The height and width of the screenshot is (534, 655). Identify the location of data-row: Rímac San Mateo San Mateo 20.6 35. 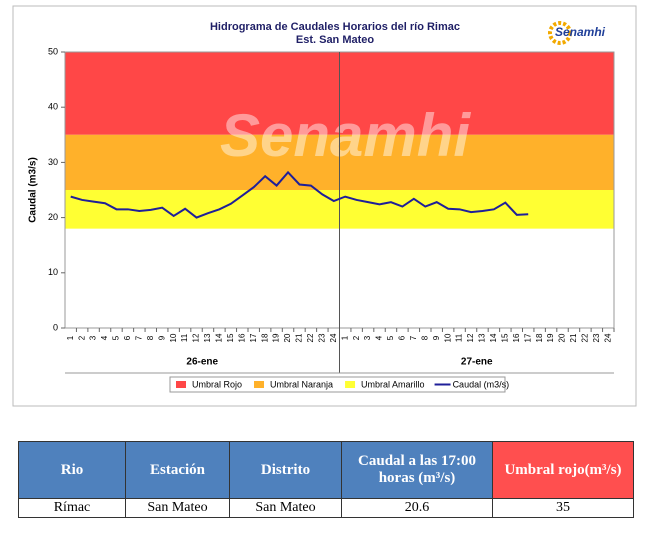
(326, 508).